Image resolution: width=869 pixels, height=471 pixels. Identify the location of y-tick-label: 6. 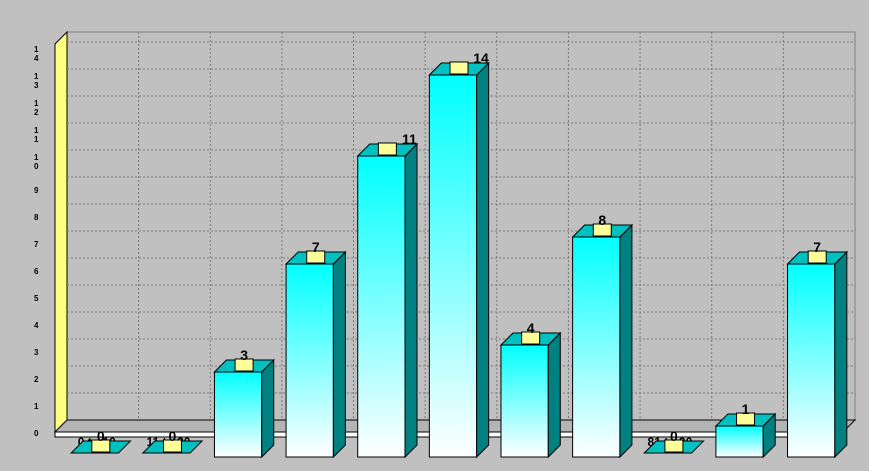
(36, 271).